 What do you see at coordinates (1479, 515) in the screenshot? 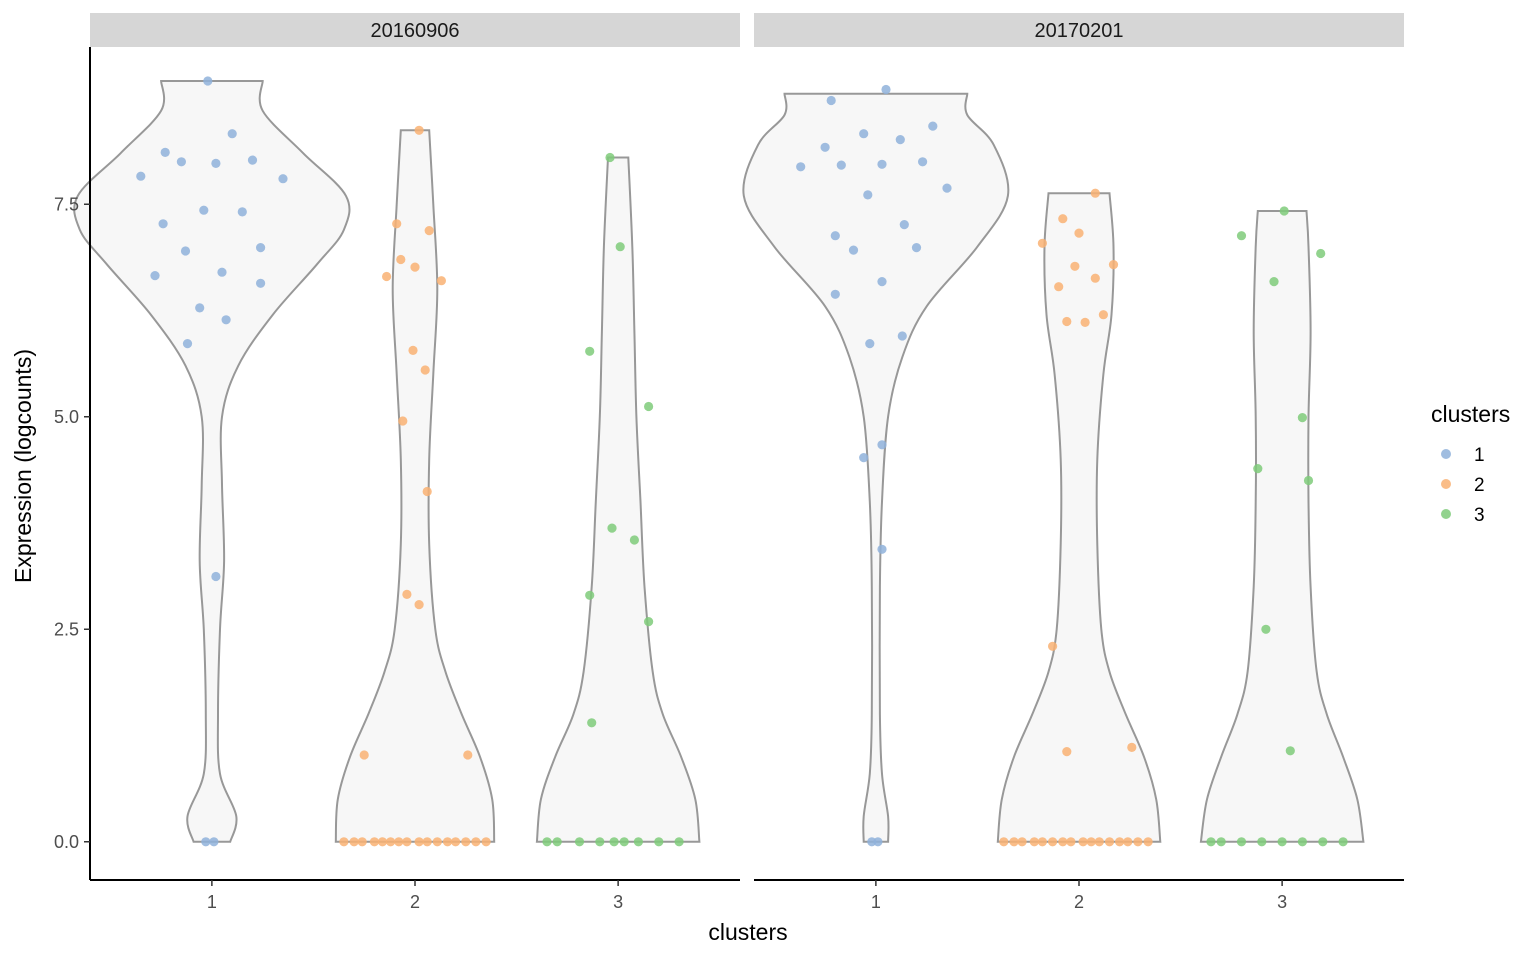
I see `legend-label: 3` at bounding box center [1479, 515].